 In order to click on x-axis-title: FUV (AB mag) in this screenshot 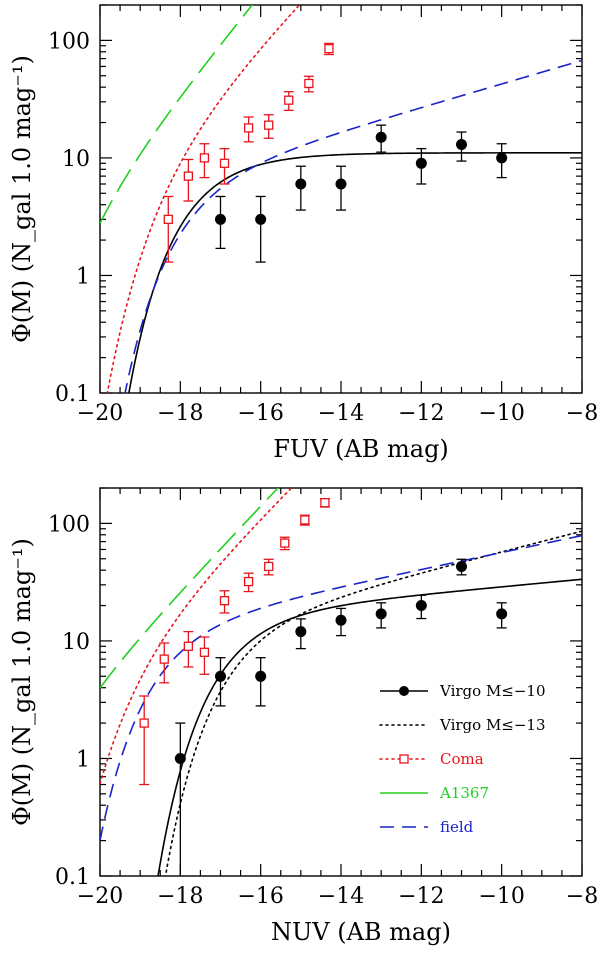, I will do `click(361, 449)`.